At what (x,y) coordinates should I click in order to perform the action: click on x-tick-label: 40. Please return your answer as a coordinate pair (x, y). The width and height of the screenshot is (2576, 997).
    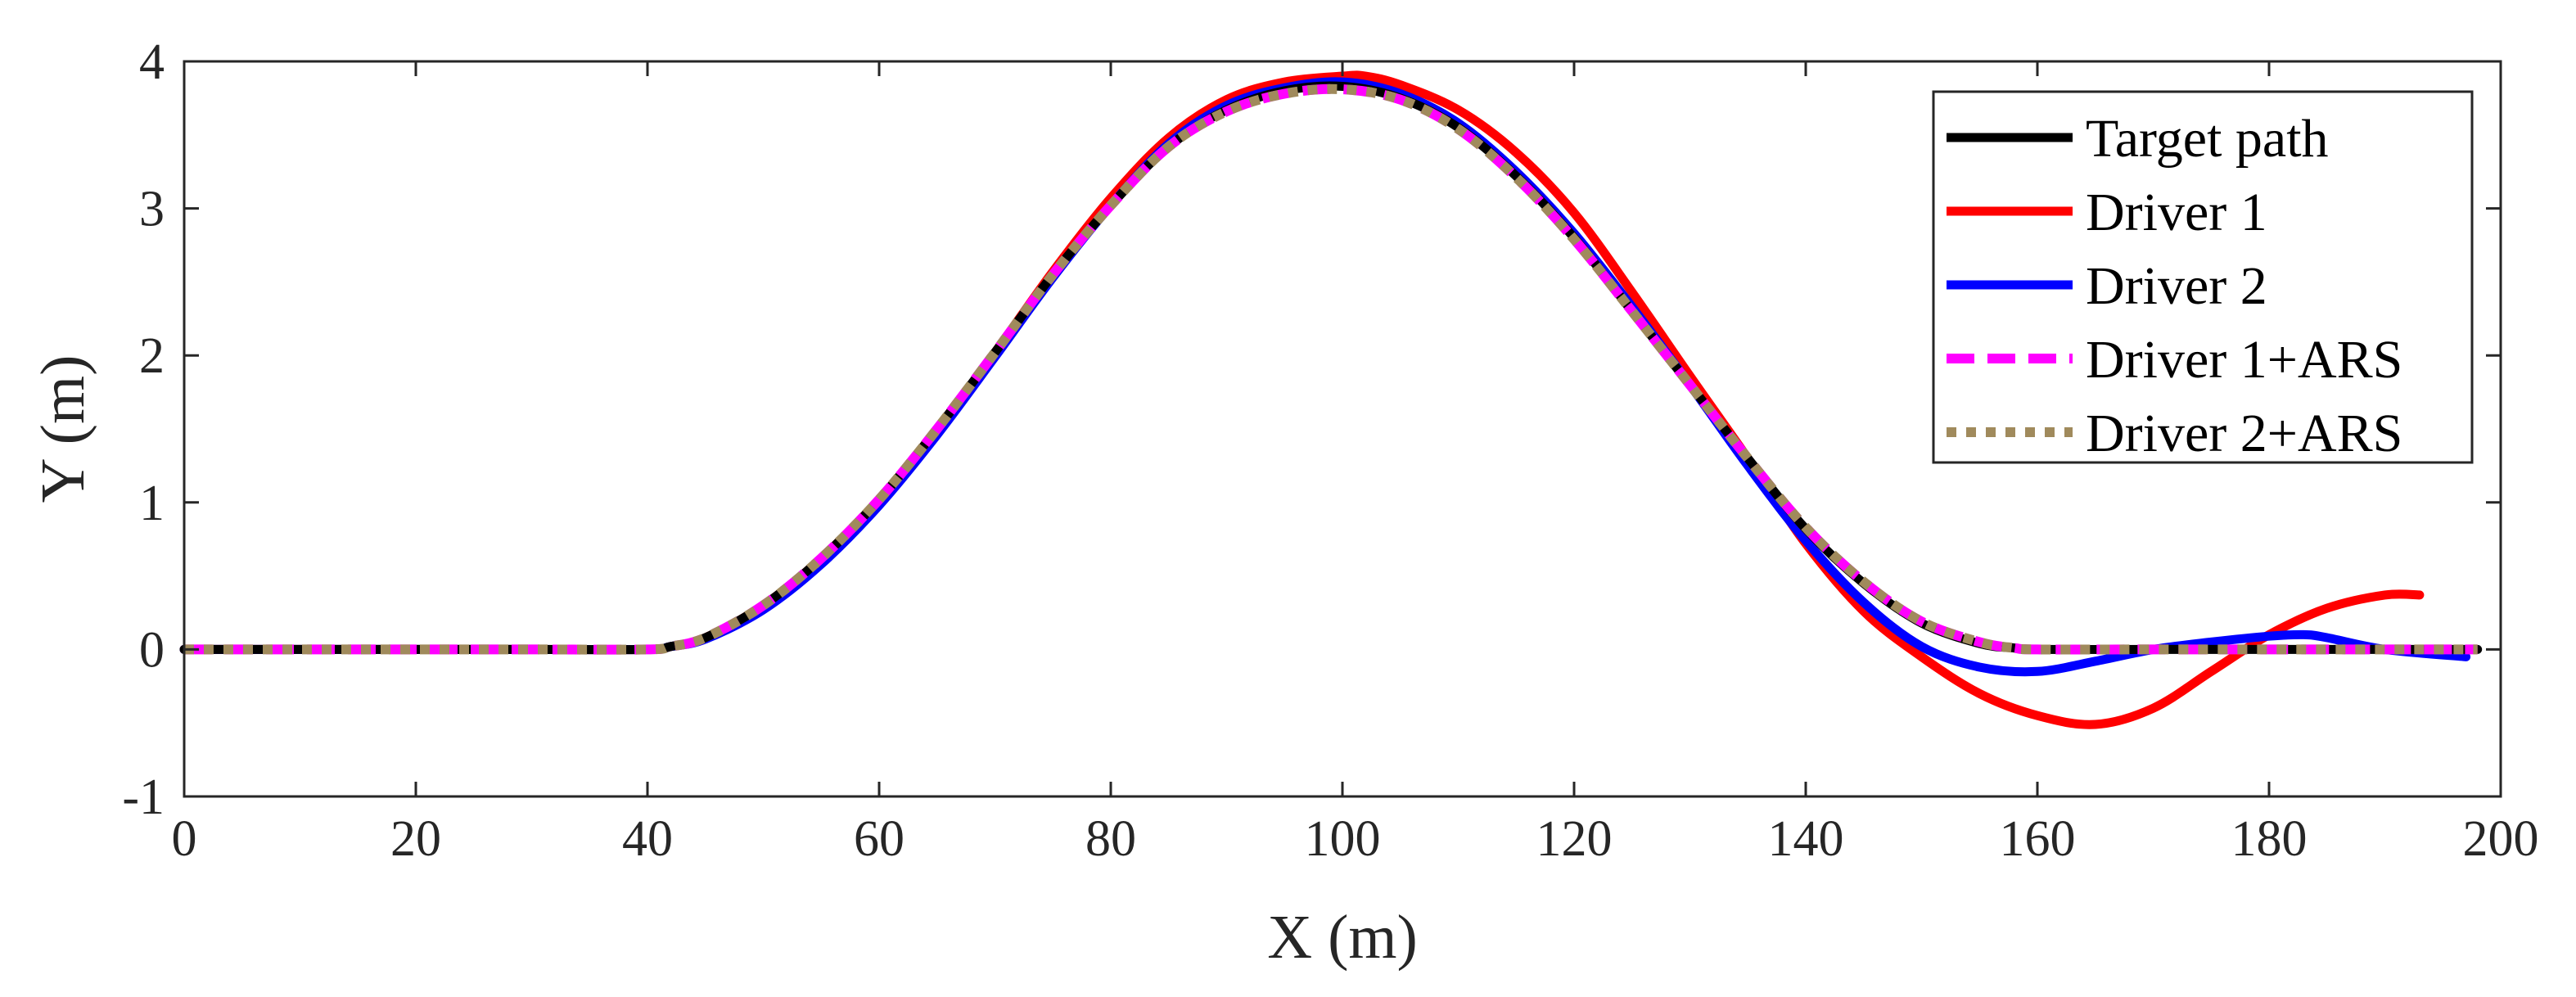
    Looking at the image, I should click on (647, 839).